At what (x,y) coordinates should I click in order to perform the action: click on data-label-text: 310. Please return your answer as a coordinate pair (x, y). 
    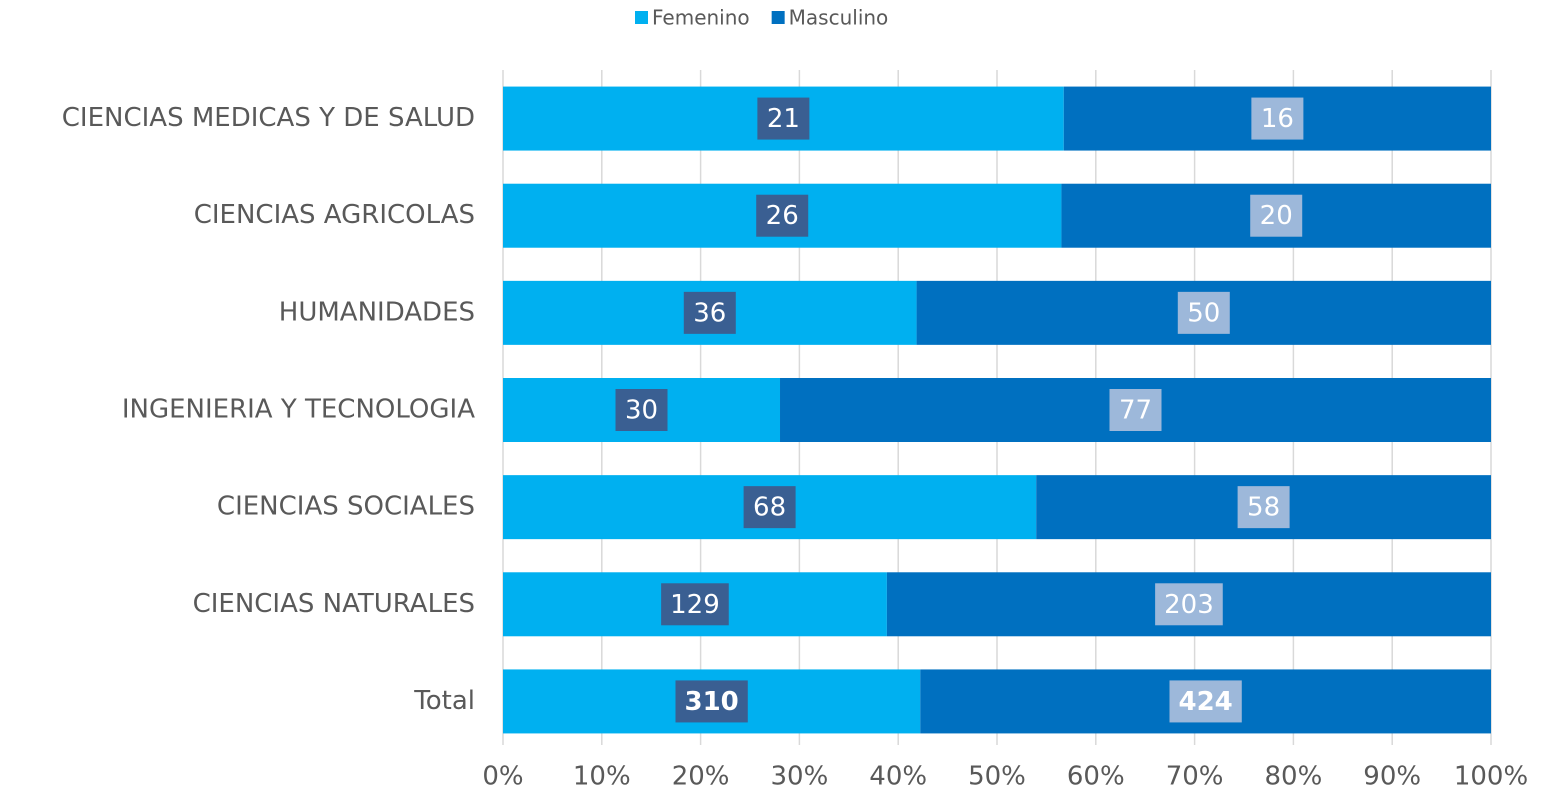
    Looking at the image, I should click on (711, 702).